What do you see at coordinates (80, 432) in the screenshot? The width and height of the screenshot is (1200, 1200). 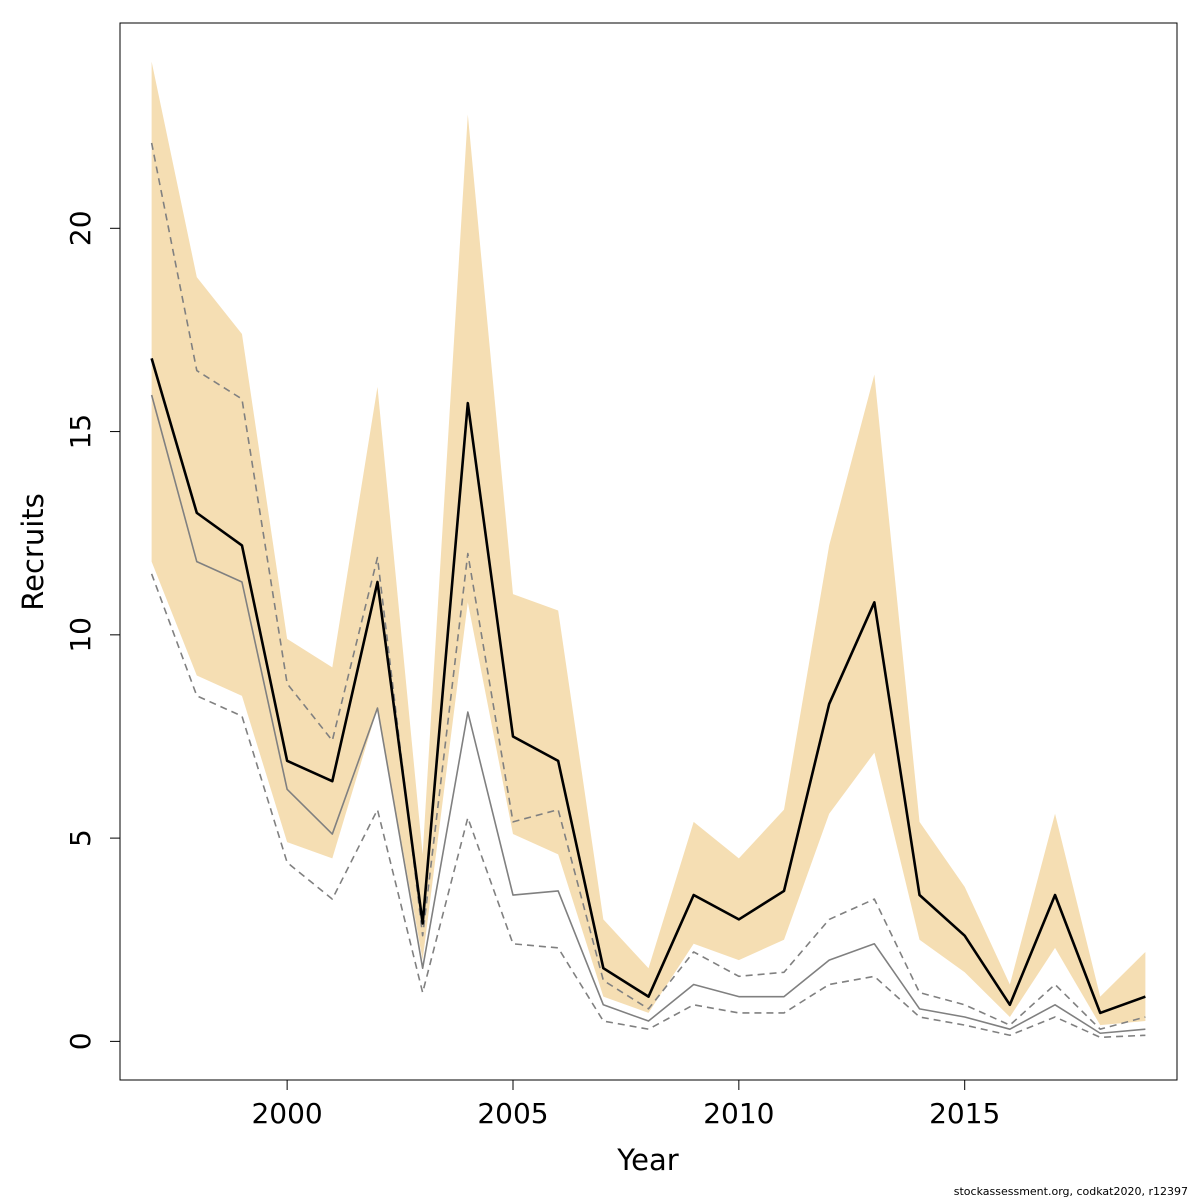 I see `y-tick-label: 15` at bounding box center [80, 432].